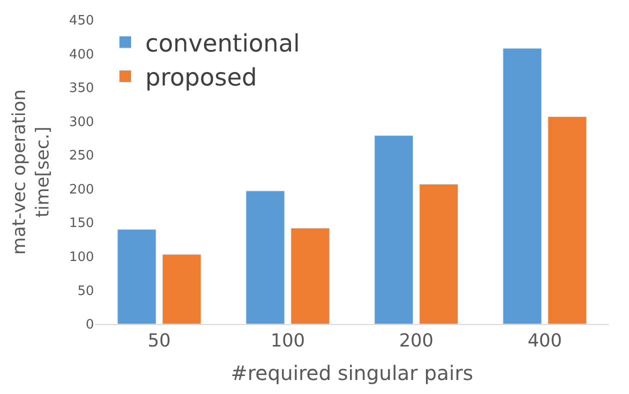 This screenshot has height=394, width=629. What do you see at coordinates (81, 88) in the screenshot?
I see `y-tick-label: 350` at bounding box center [81, 88].